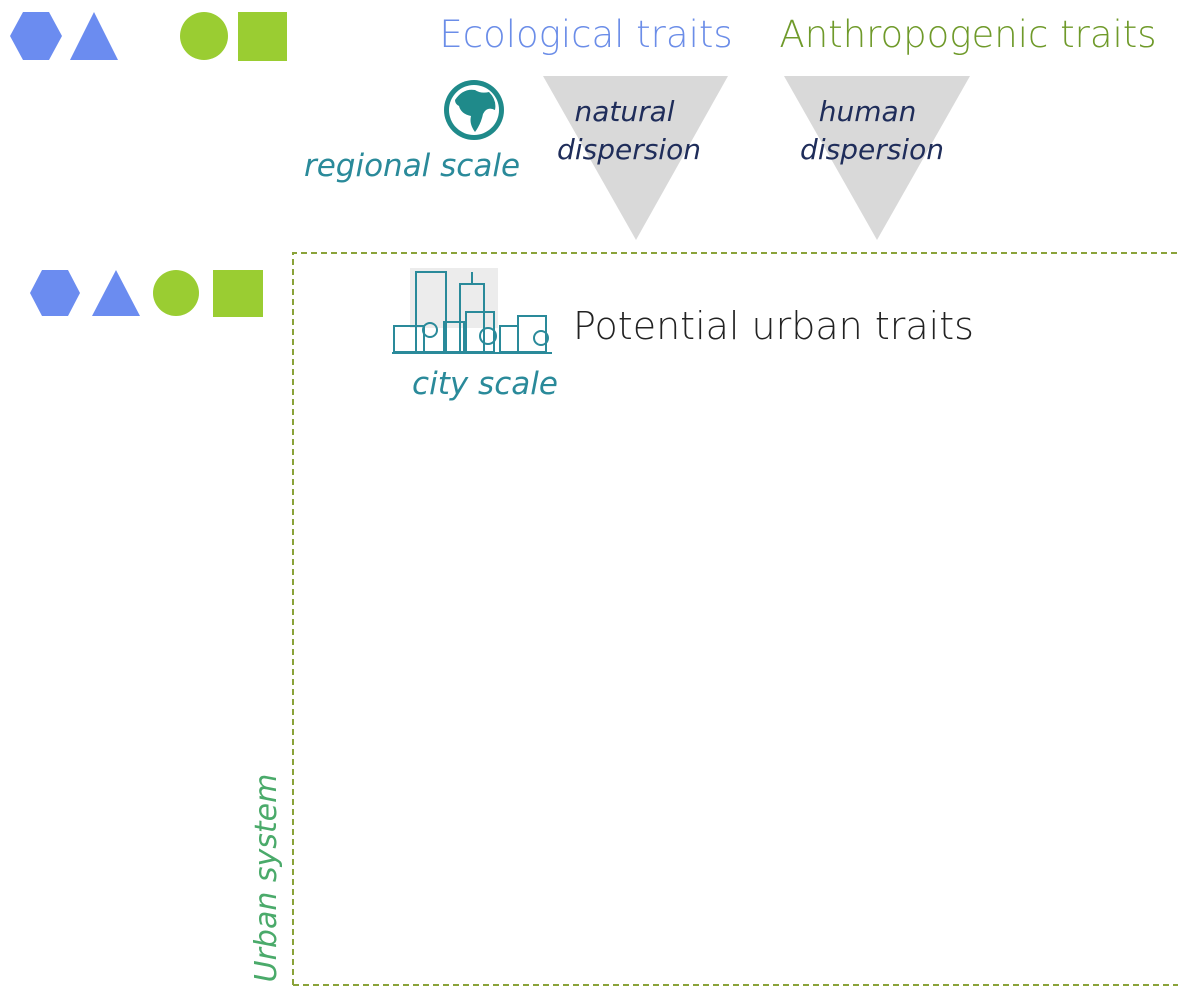 The image size is (1178, 995). What do you see at coordinates (485, 384) in the screenshot?
I see `city-label: city scale` at bounding box center [485, 384].